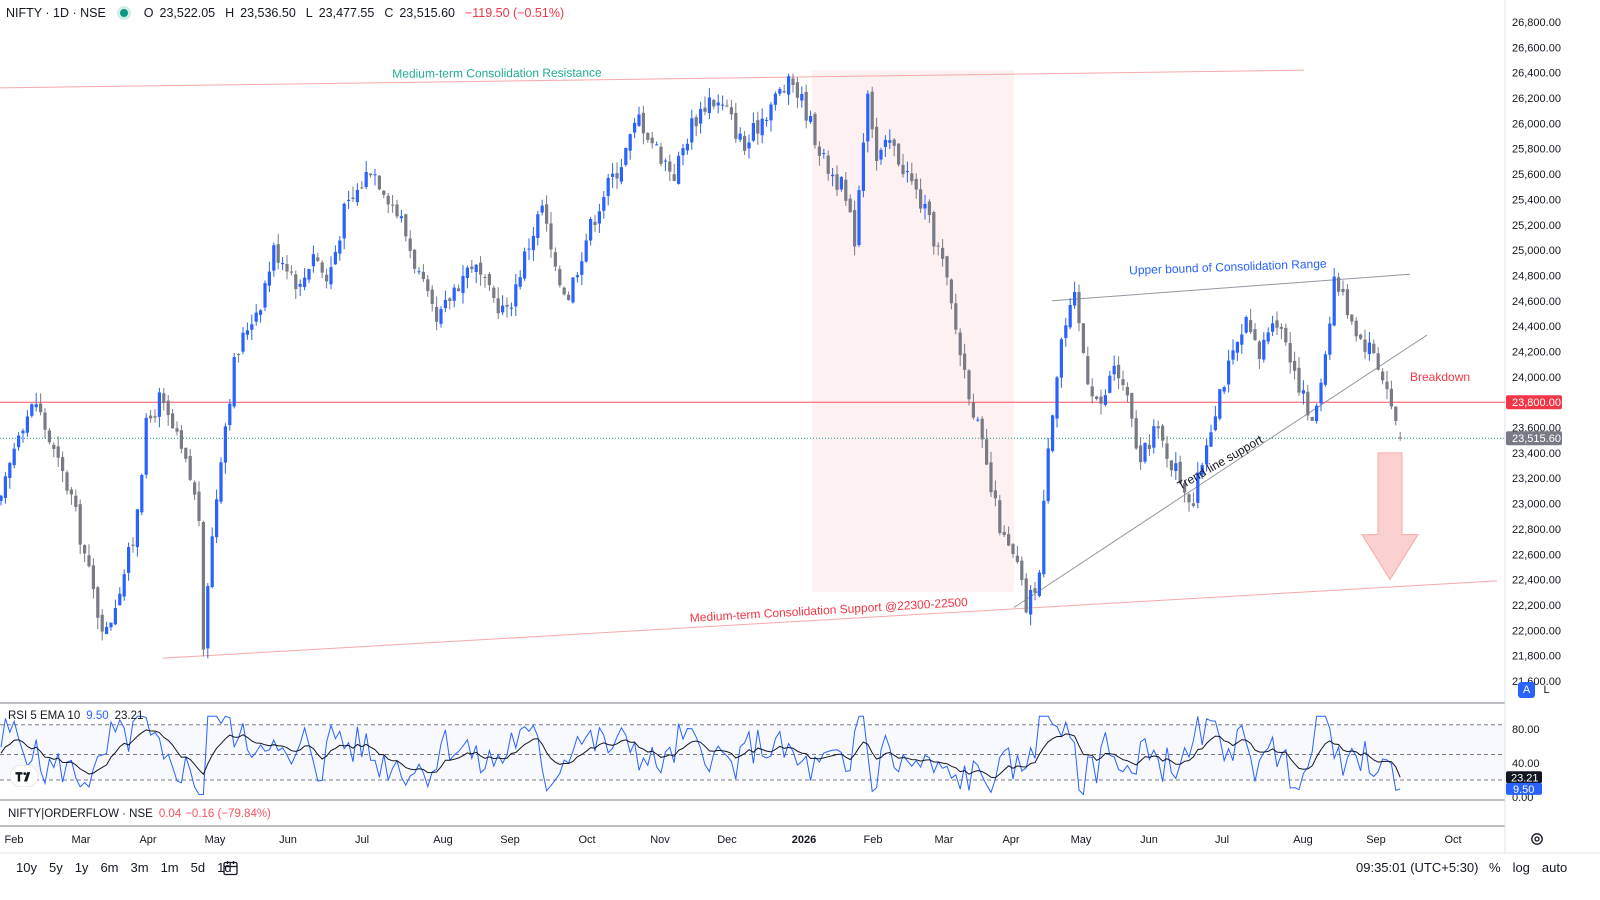 Image resolution: width=1600 pixels, height=900 pixels. What do you see at coordinates (55, 867) in the screenshot?
I see `range-5y-button: 5y` at bounding box center [55, 867].